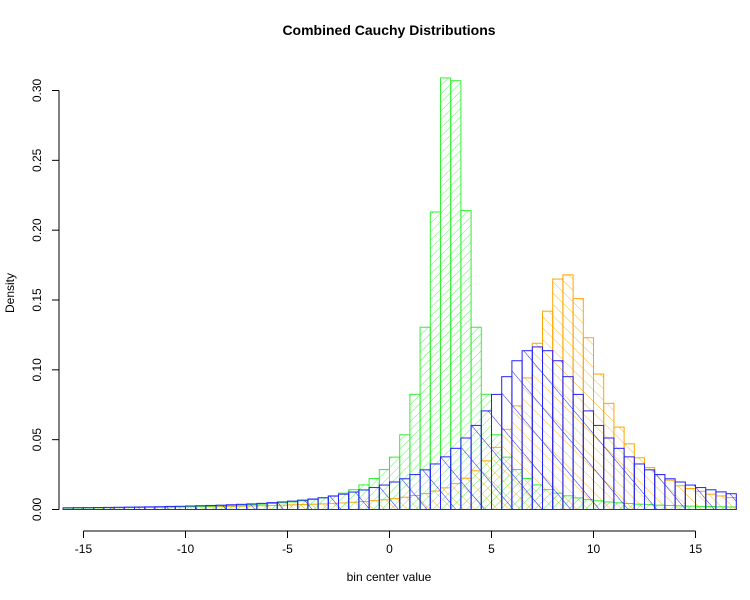 The height and width of the screenshot is (600, 750). I want to click on y-axis: 0.00 0.05 0.10 0.15 0.20 0.25 0.30, so click(45, 299).